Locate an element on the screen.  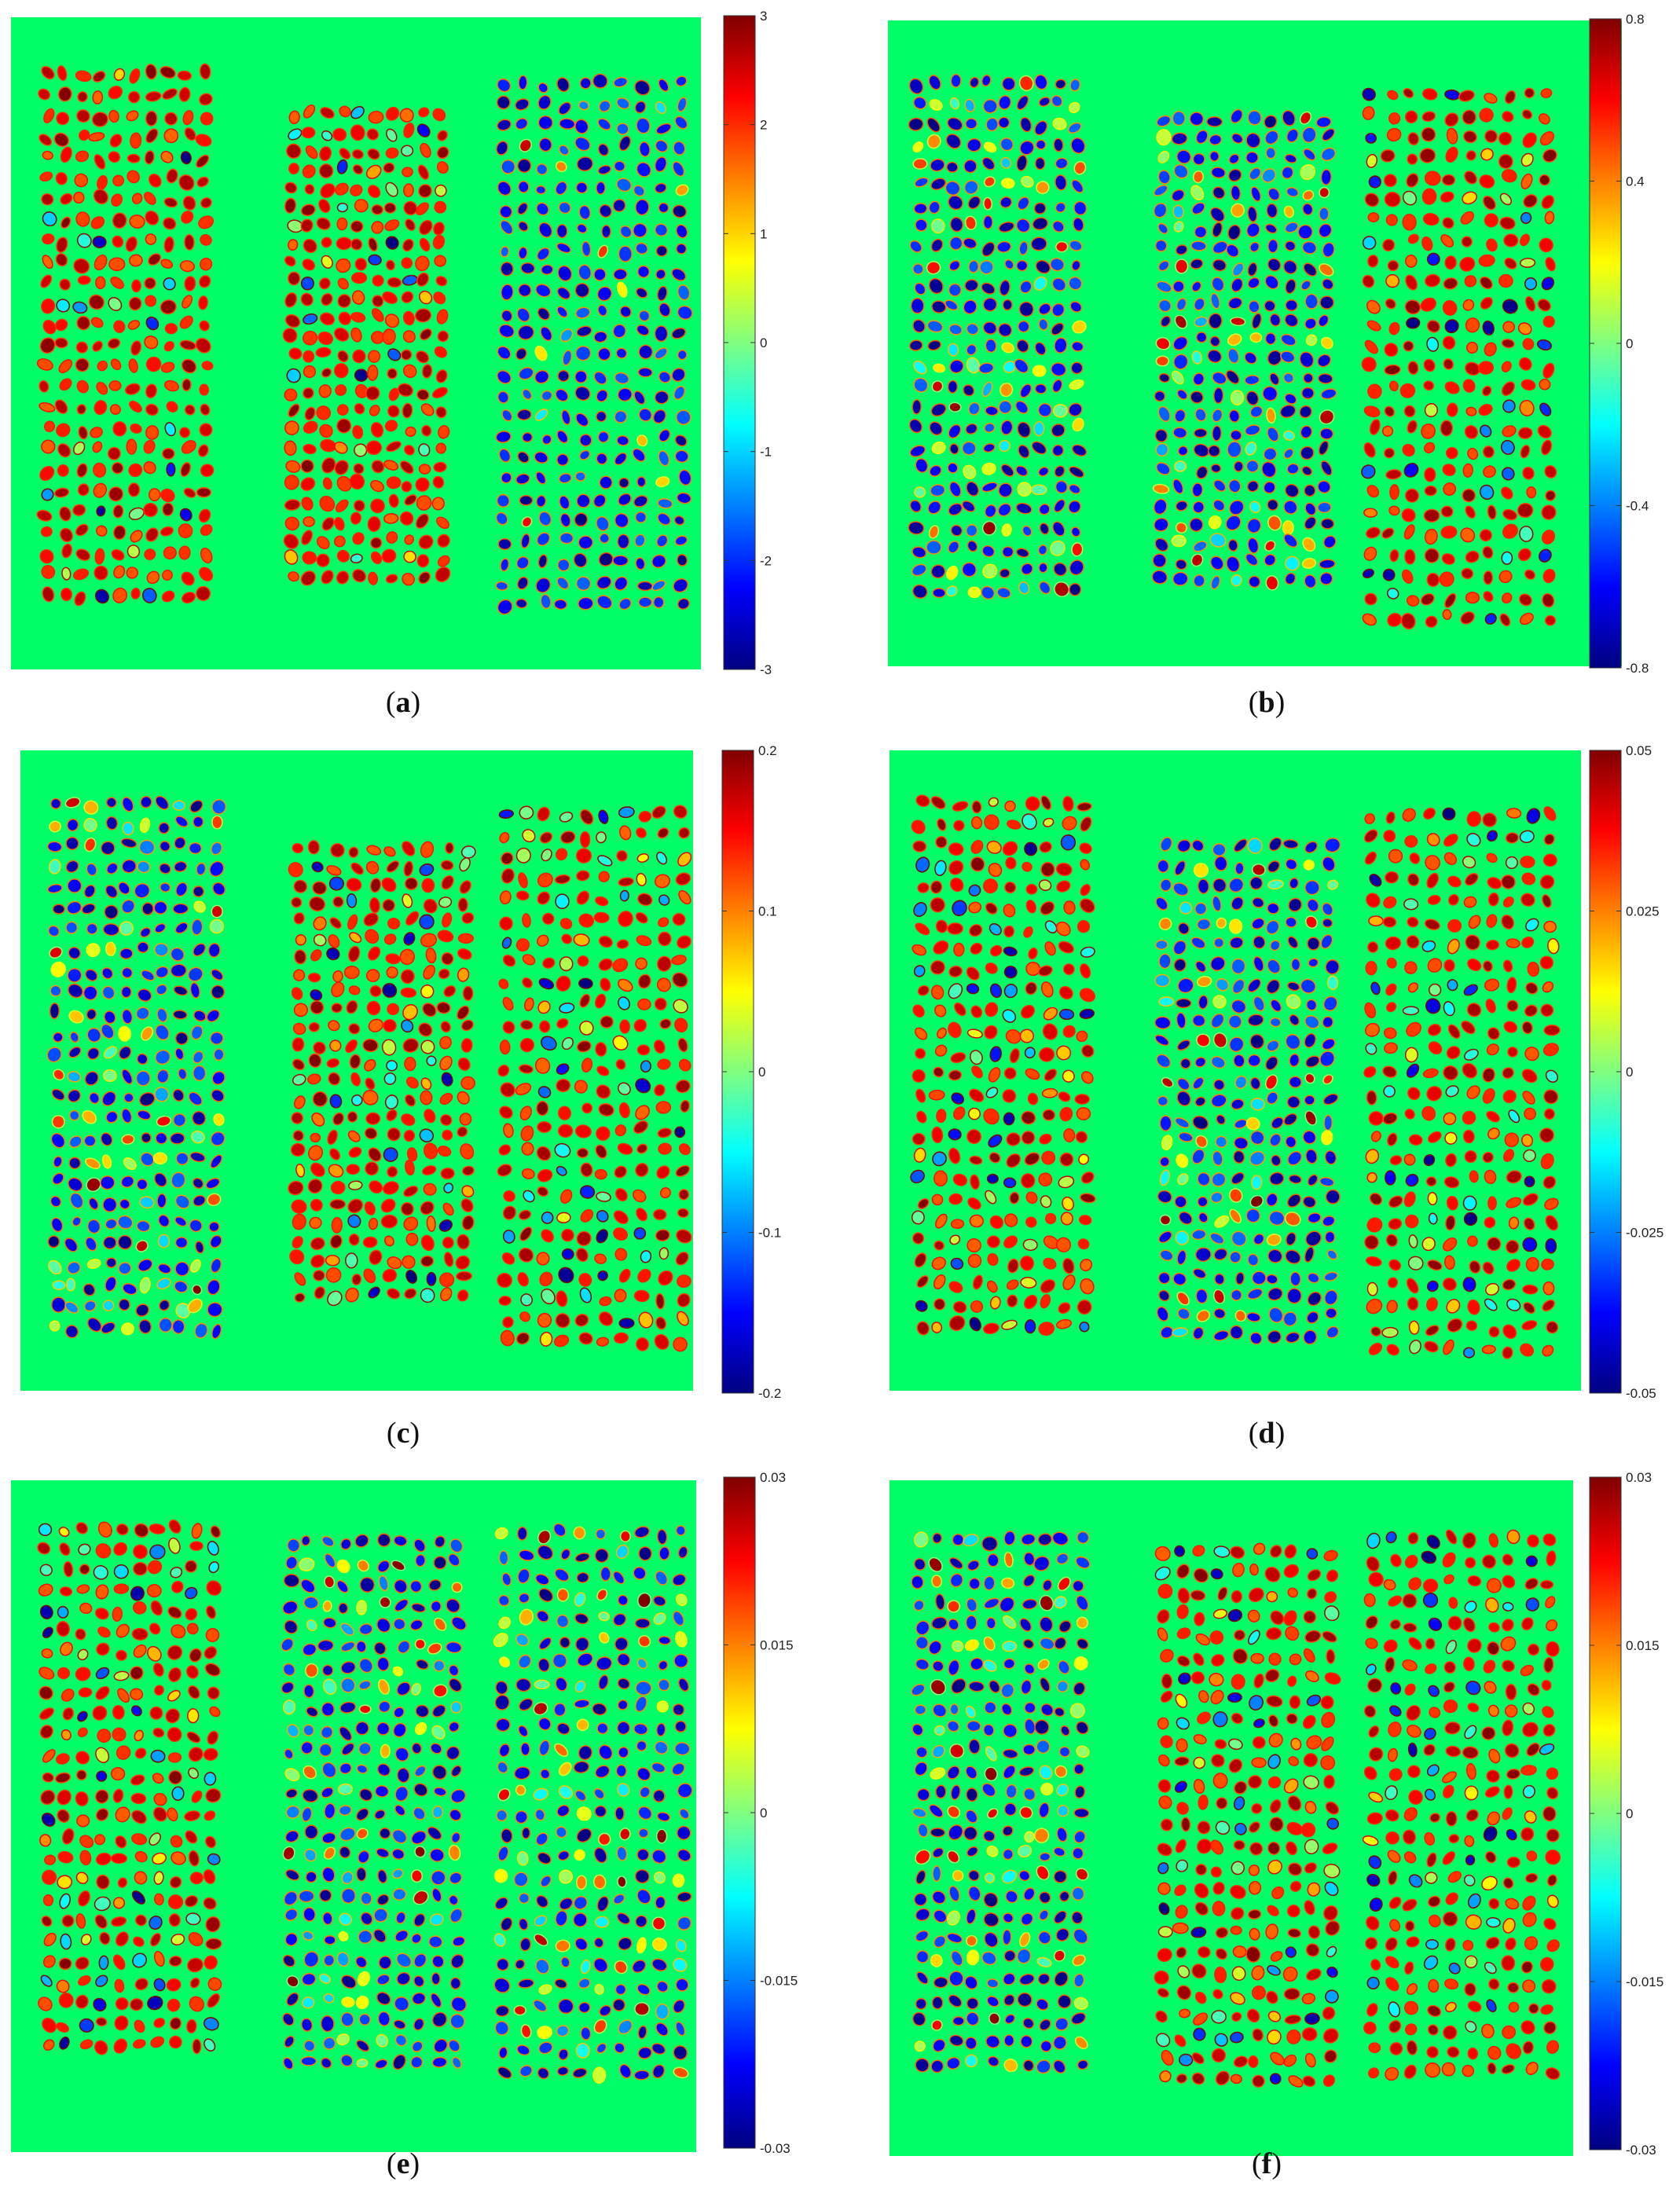
particle-field is located at coordinates (1232, 351).